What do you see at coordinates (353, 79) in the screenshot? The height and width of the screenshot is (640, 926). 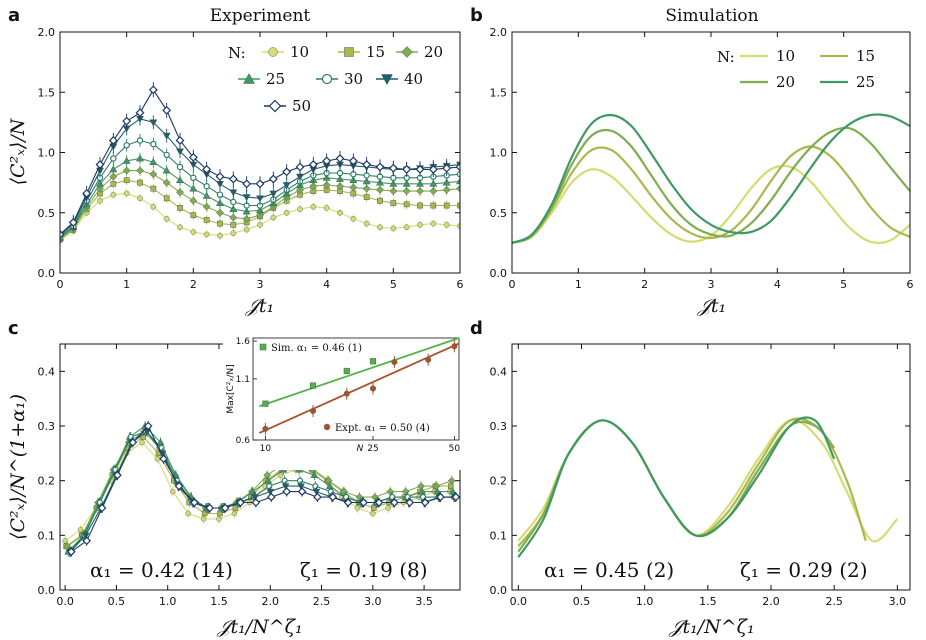 I see `legend-label-N30: 30` at bounding box center [353, 79].